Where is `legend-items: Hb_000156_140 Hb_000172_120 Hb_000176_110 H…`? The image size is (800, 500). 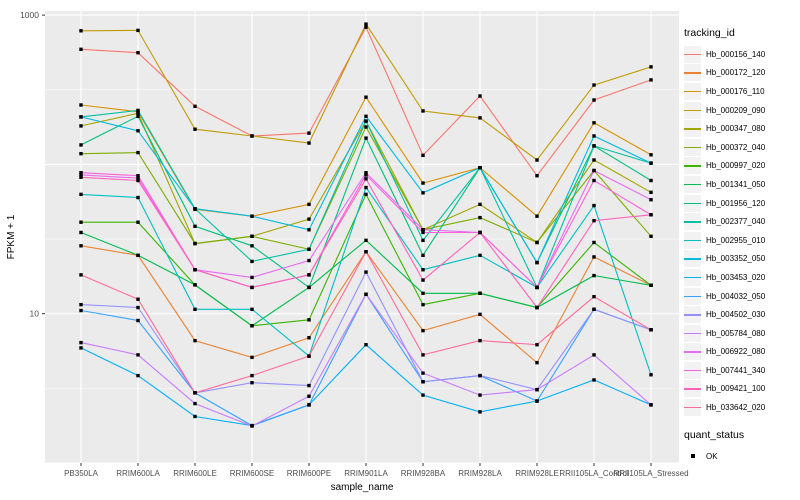 legend-items: Hb_000156_140 Hb_000172_120 Hb_000176_110 H… is located at coordinates (742, 231).